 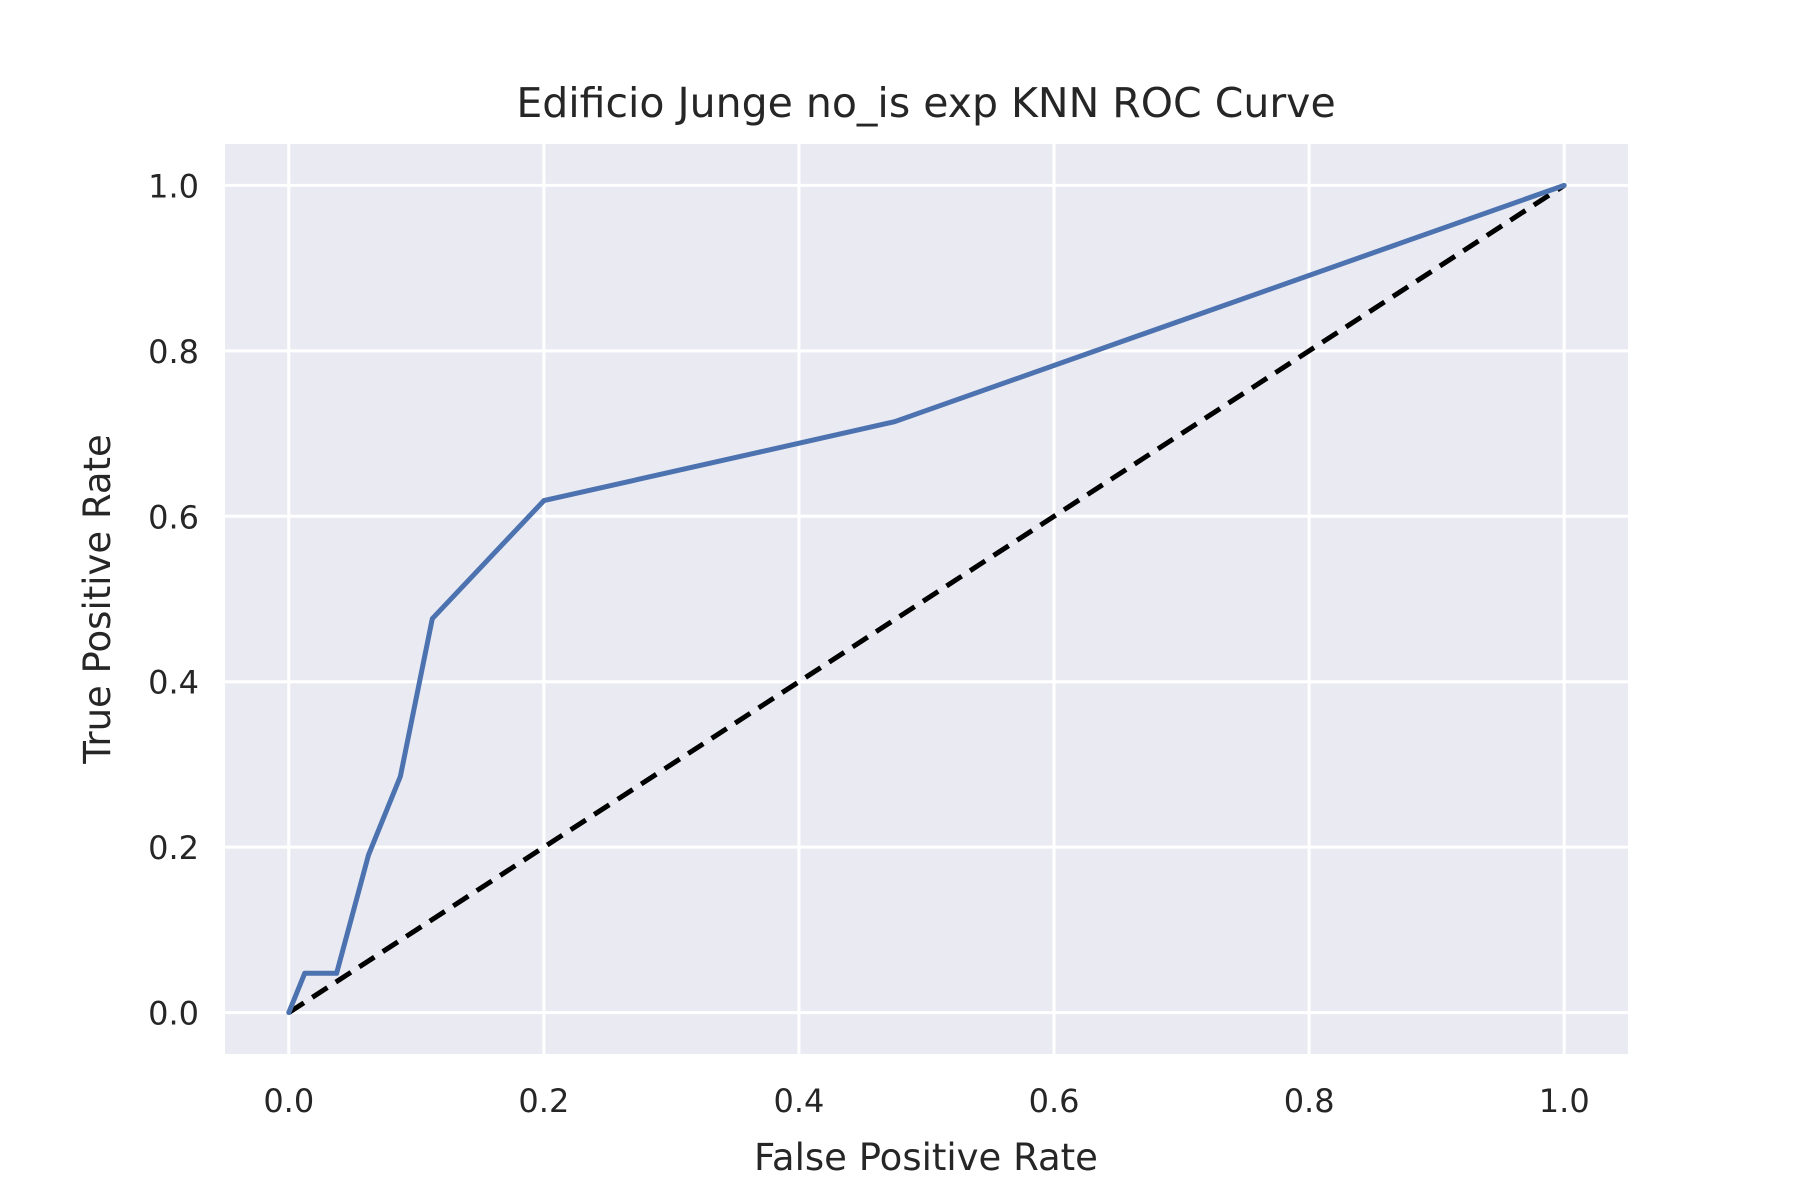 What do you see at coordinates (926, 1157) in the screenshot?
I see `x-axis-label: False Positive Rate` at bounding box center [926, 1157].